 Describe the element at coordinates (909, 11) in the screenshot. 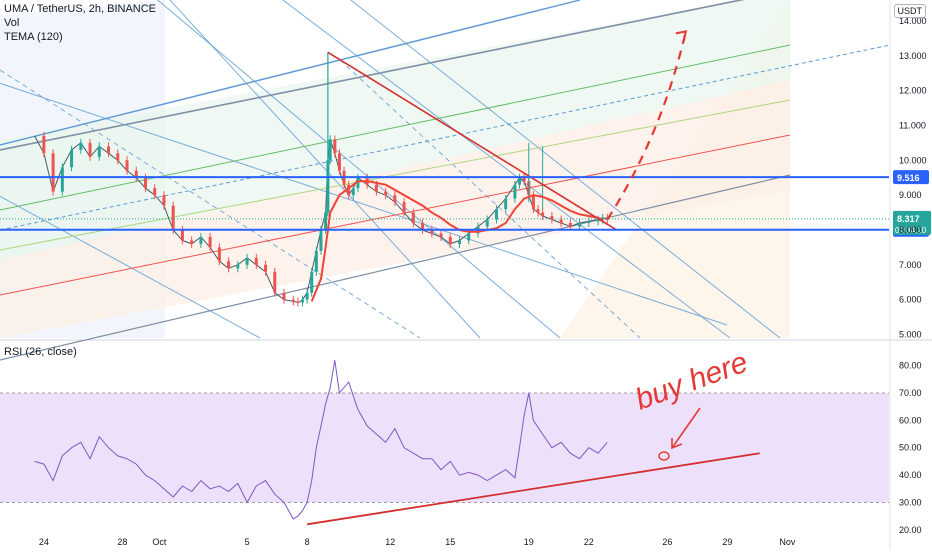

I see `currency-badge: USDT` at that location.